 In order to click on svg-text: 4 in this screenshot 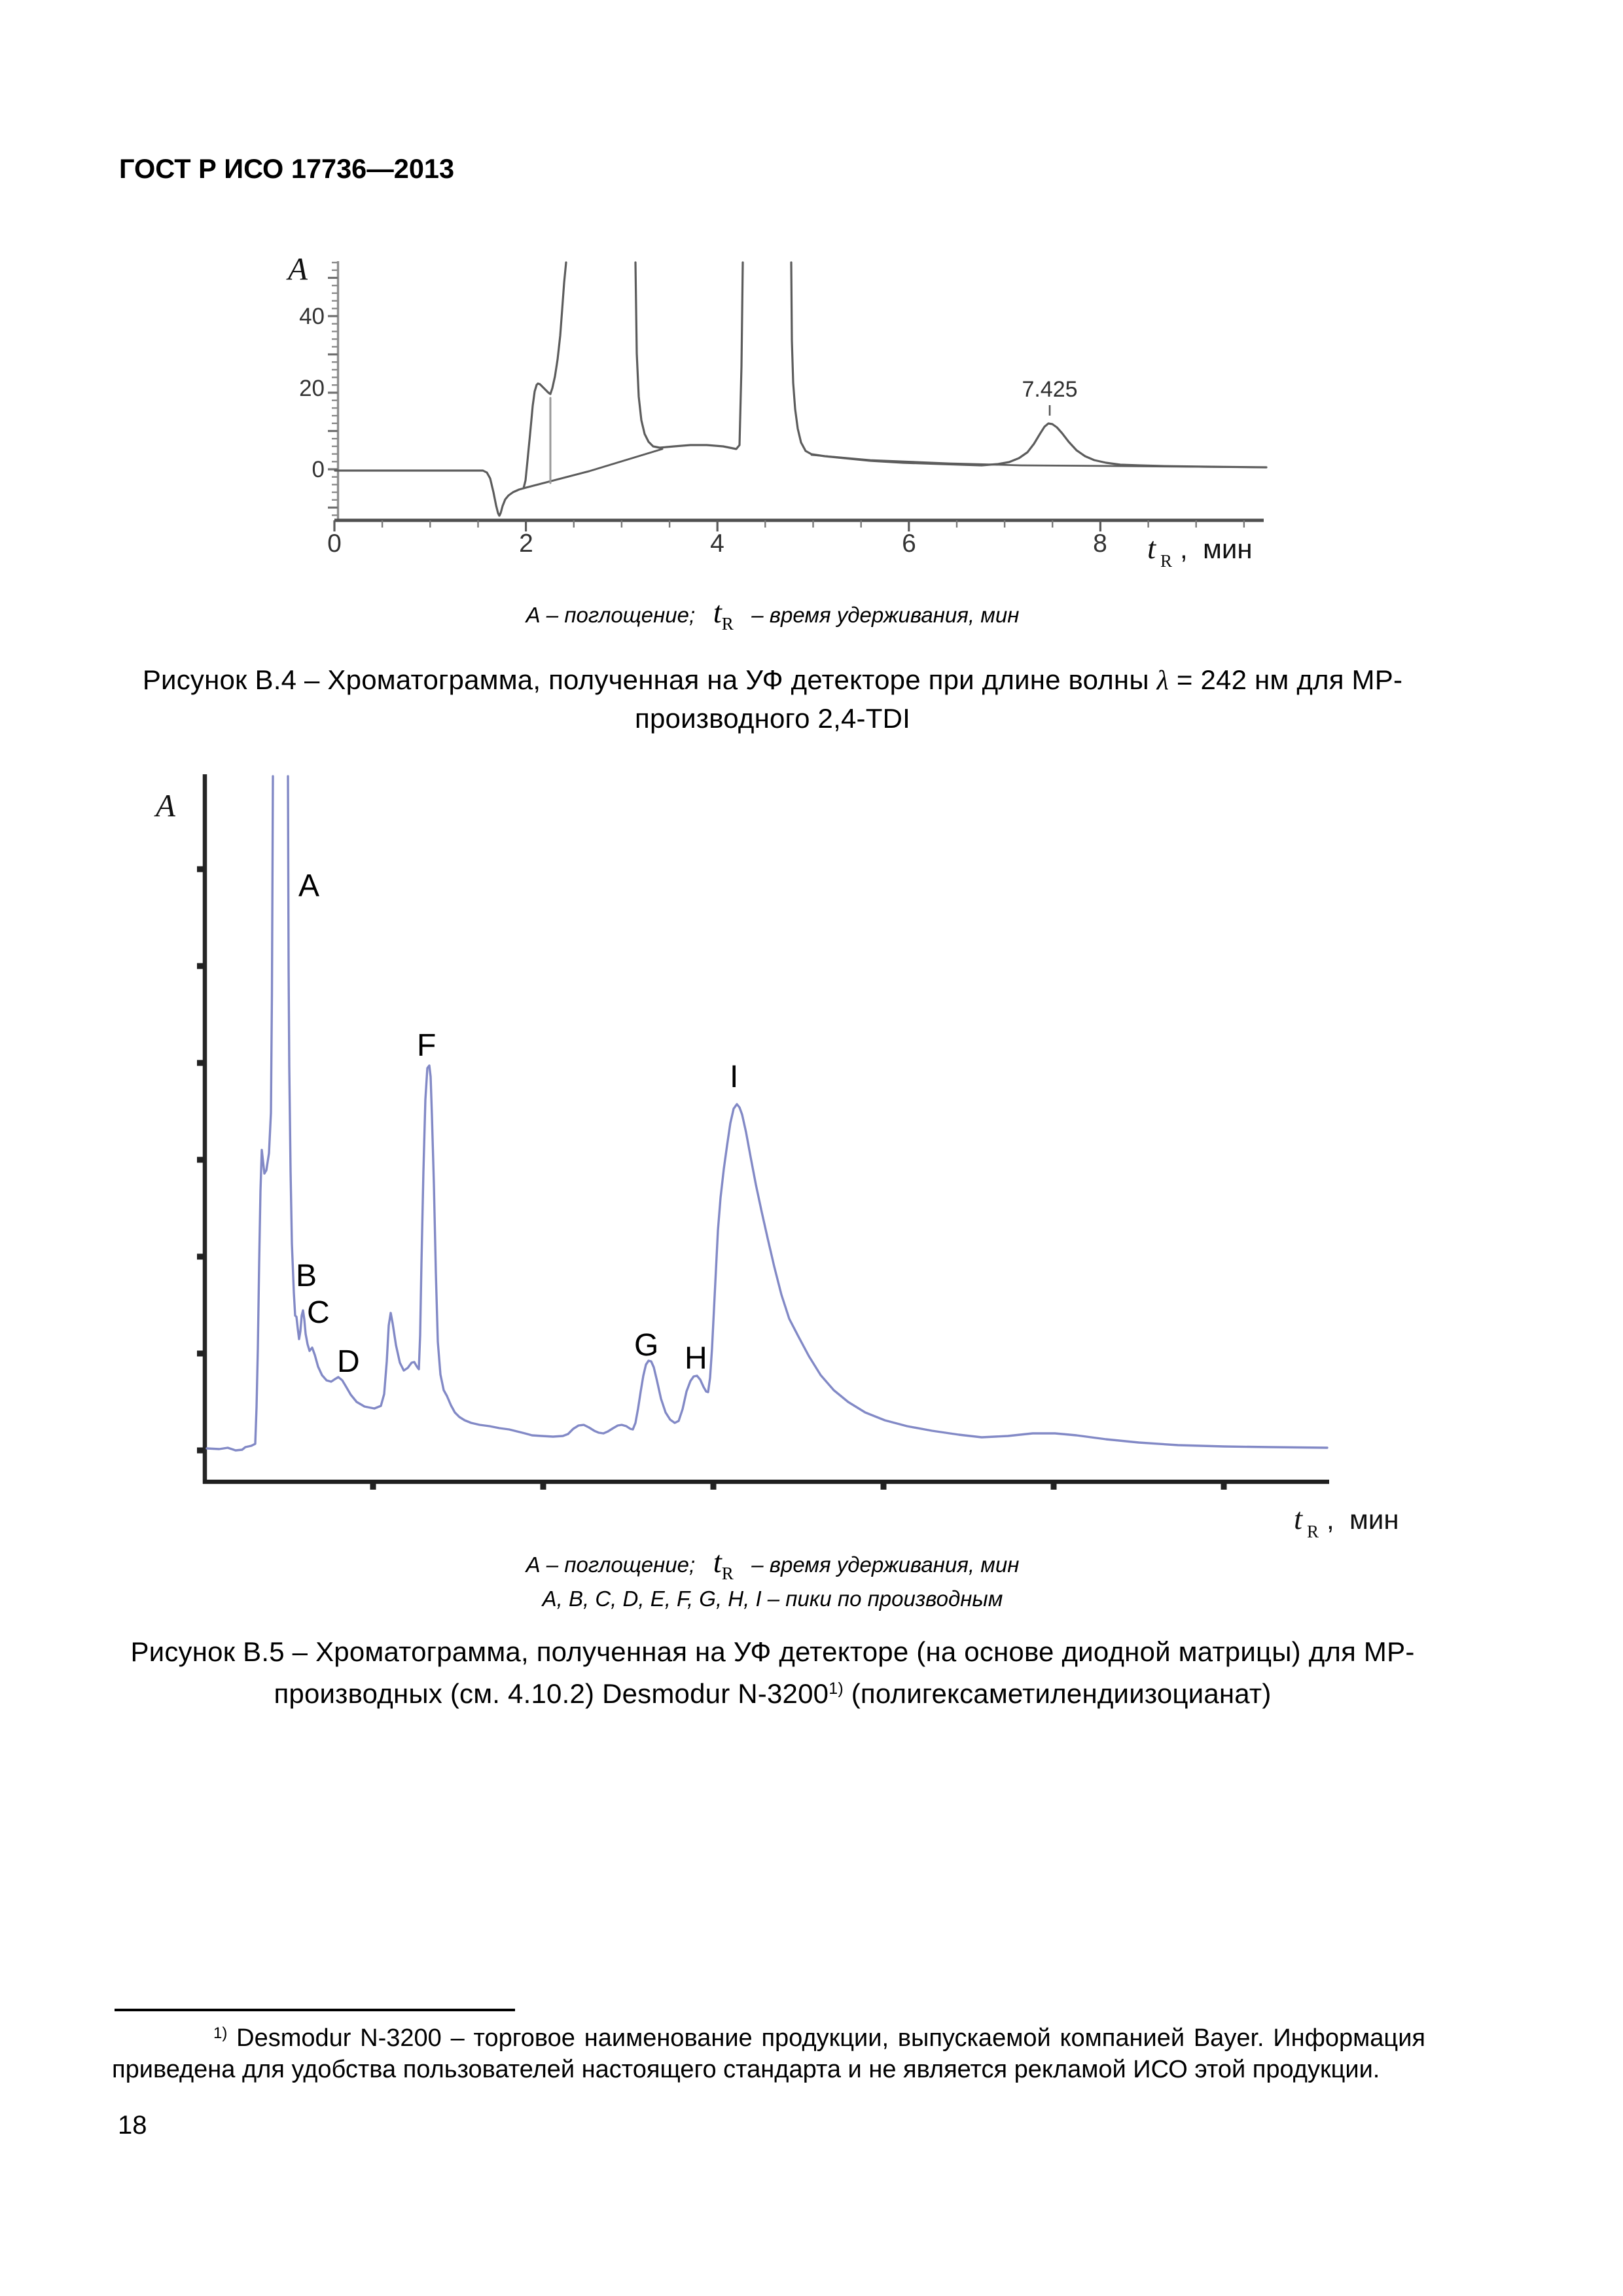, I will do `click(717, 543)`.